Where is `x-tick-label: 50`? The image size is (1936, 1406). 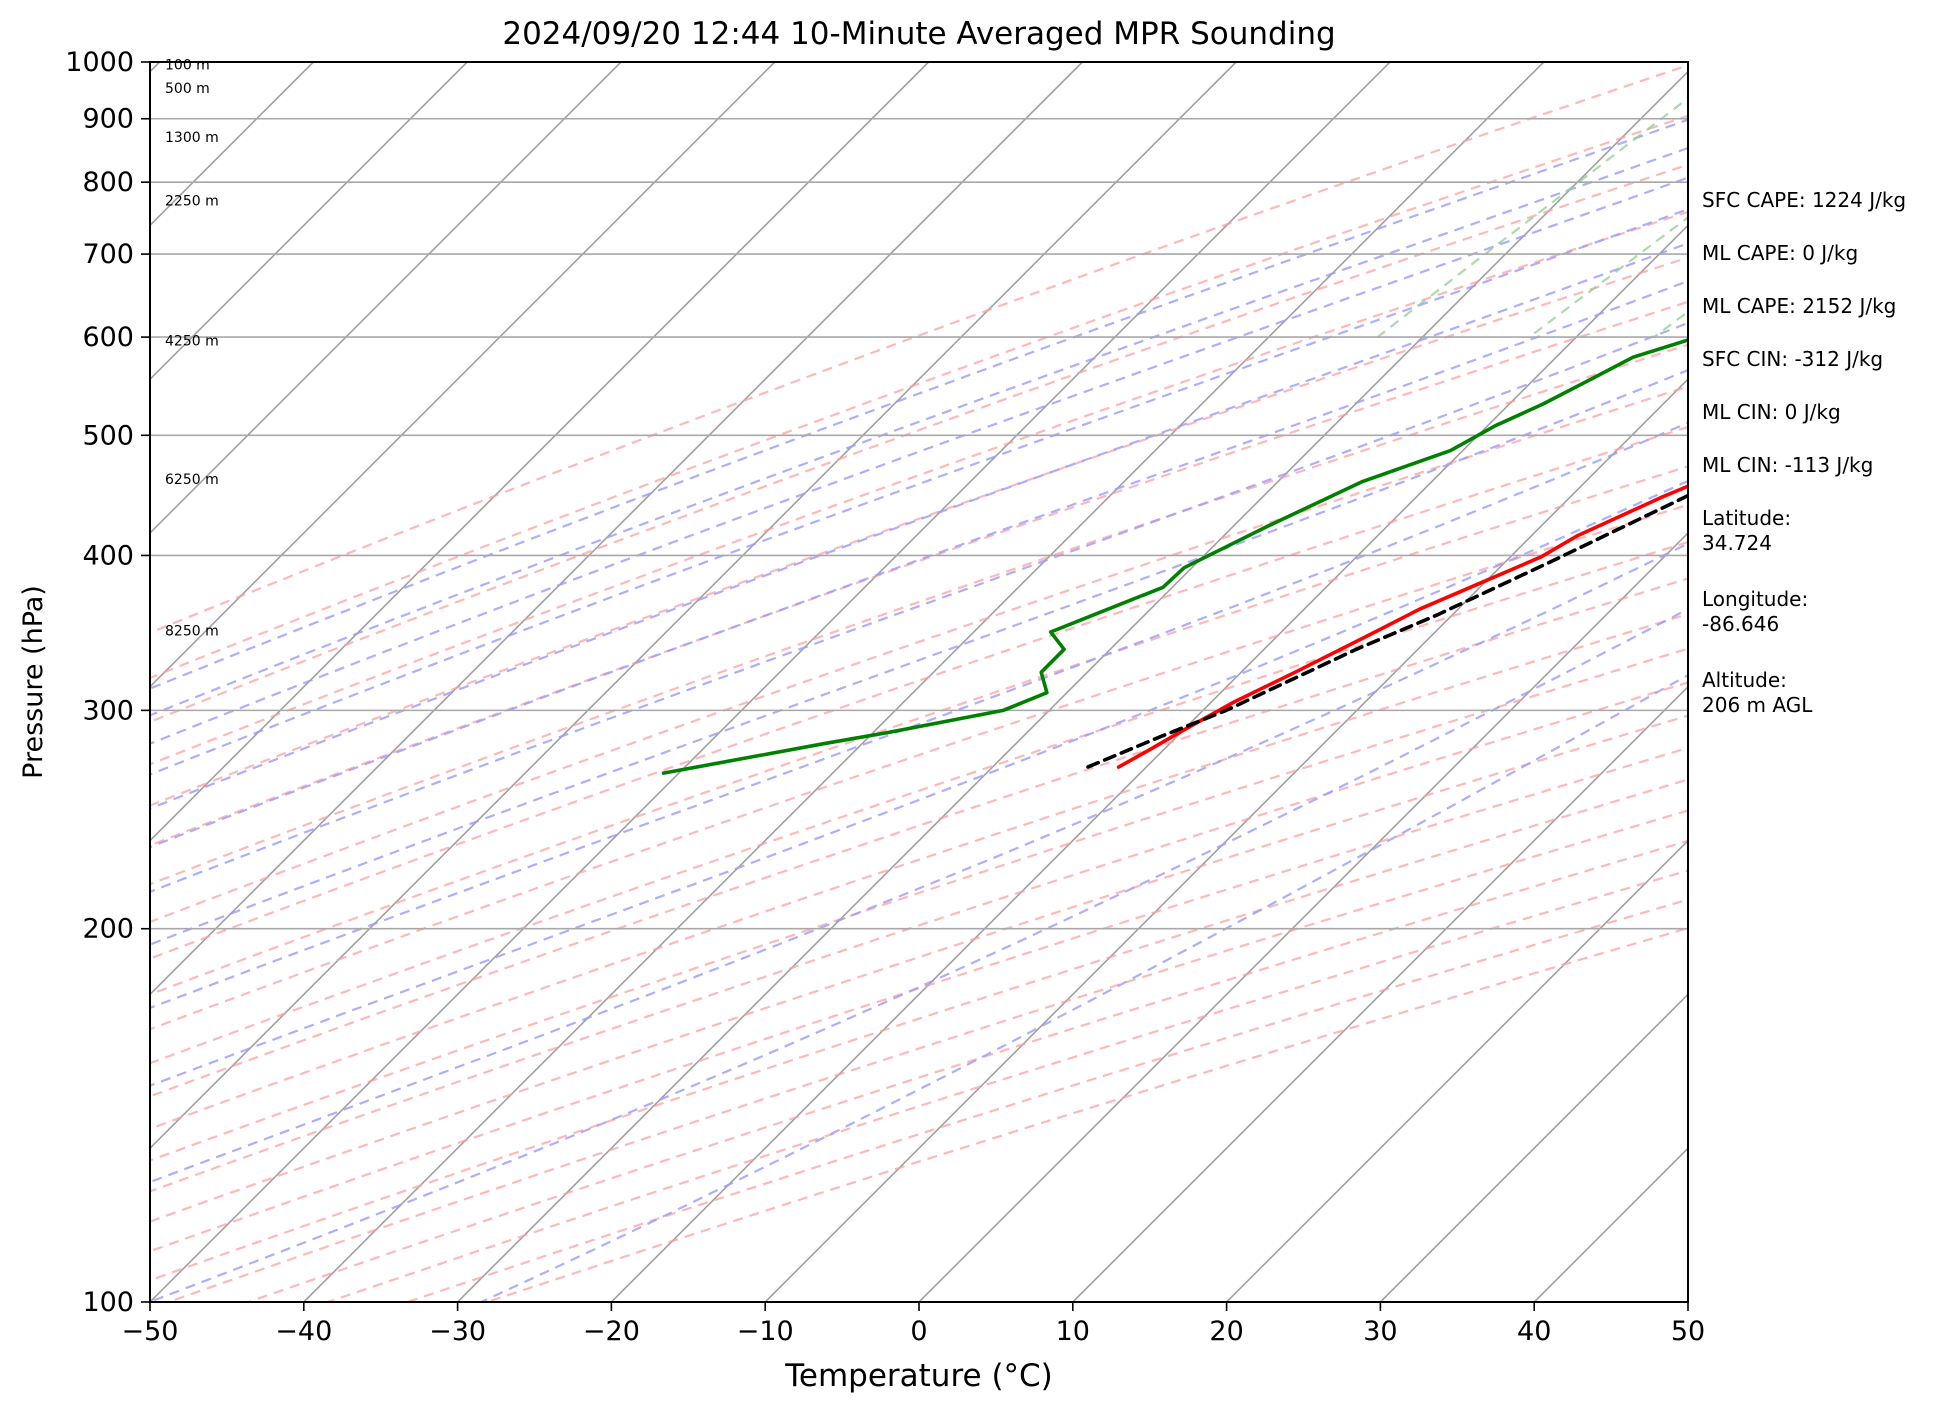
x-tick-label: 50 is located at coordinates (1688, 1331).